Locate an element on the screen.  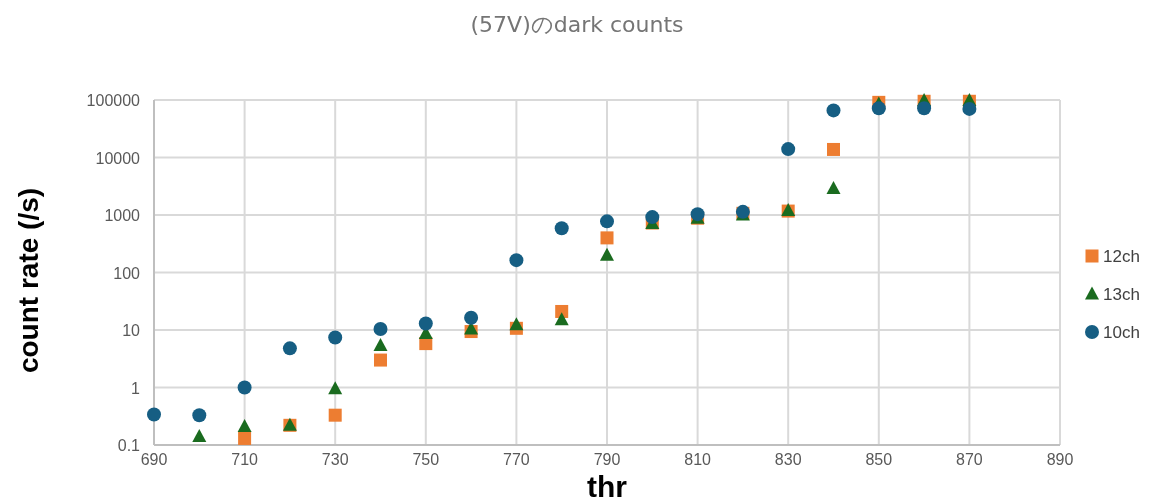
x-tick-label: 810 is located at coordinates (698, 459).